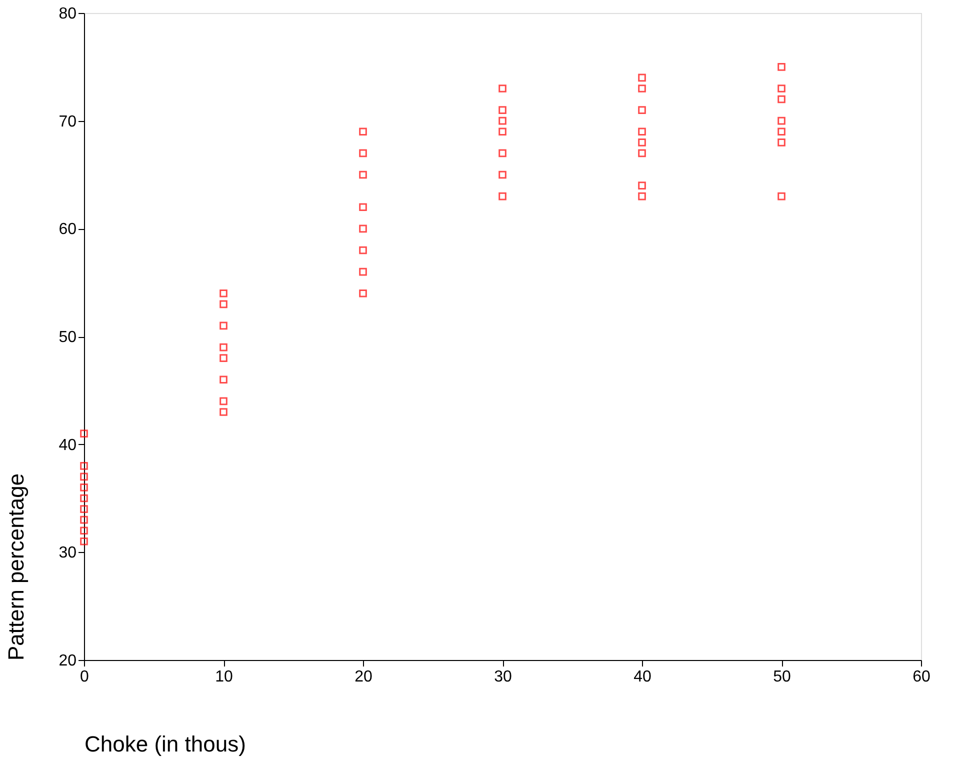  What do you see at coordinates (16, 566) in the screenshot?
I see `y-axis-title: Pattern percentage` at bounding box center [16, 566].